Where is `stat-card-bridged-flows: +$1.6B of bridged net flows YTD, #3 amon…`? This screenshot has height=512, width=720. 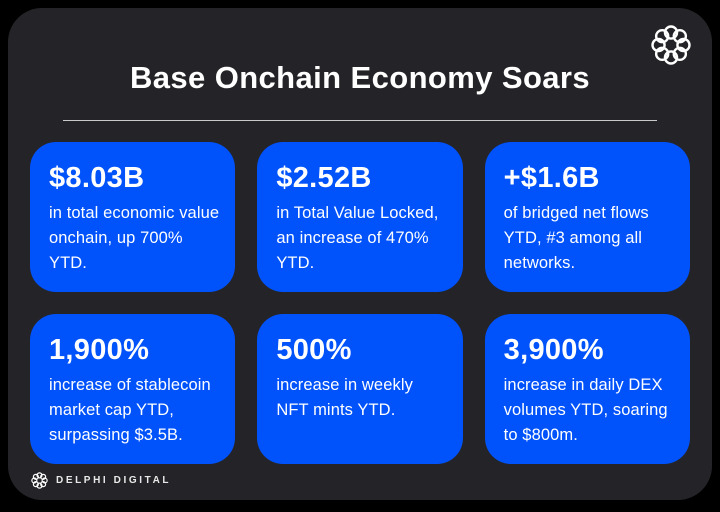 stat-card-bridged-flows: +$1.6B of bridged net flows YTD, #3 amon… is located at coordinates (587, 216).